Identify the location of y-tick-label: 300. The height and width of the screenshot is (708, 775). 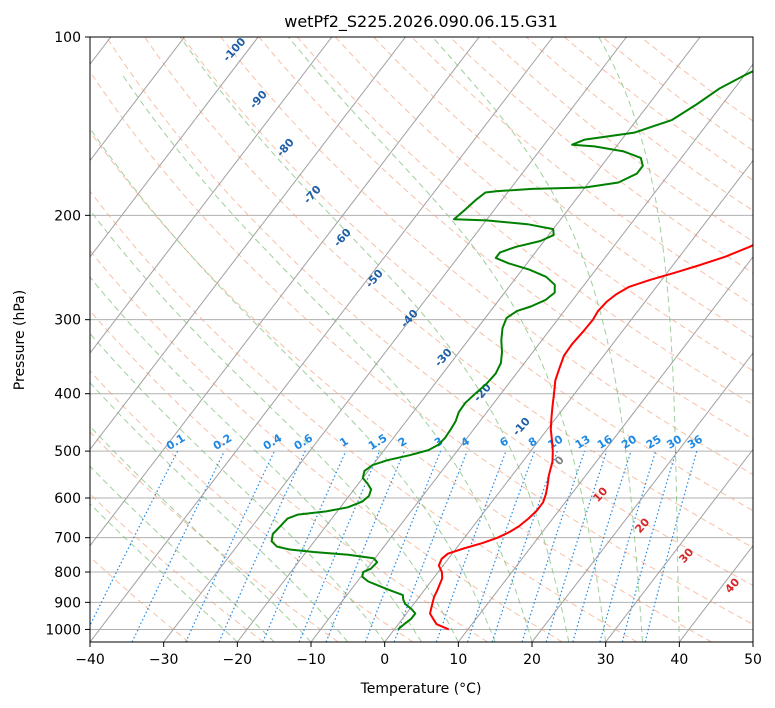
(67, 321).